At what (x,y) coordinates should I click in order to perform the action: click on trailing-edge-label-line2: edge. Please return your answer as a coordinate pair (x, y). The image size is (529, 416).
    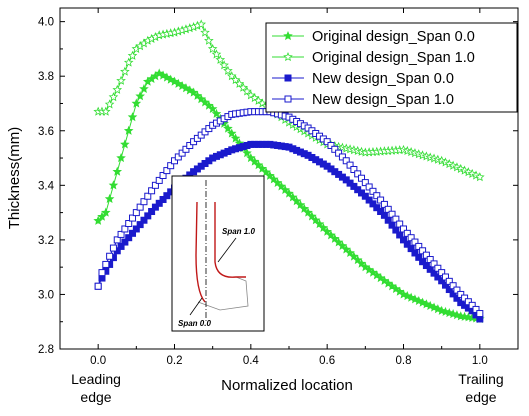
    Looking at the image, I should click on (480, 397).